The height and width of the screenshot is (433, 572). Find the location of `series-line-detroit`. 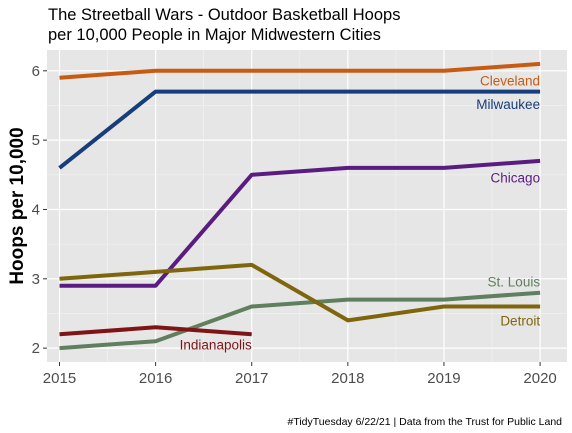

series-line-detroit is located at coordinates (300, 292).